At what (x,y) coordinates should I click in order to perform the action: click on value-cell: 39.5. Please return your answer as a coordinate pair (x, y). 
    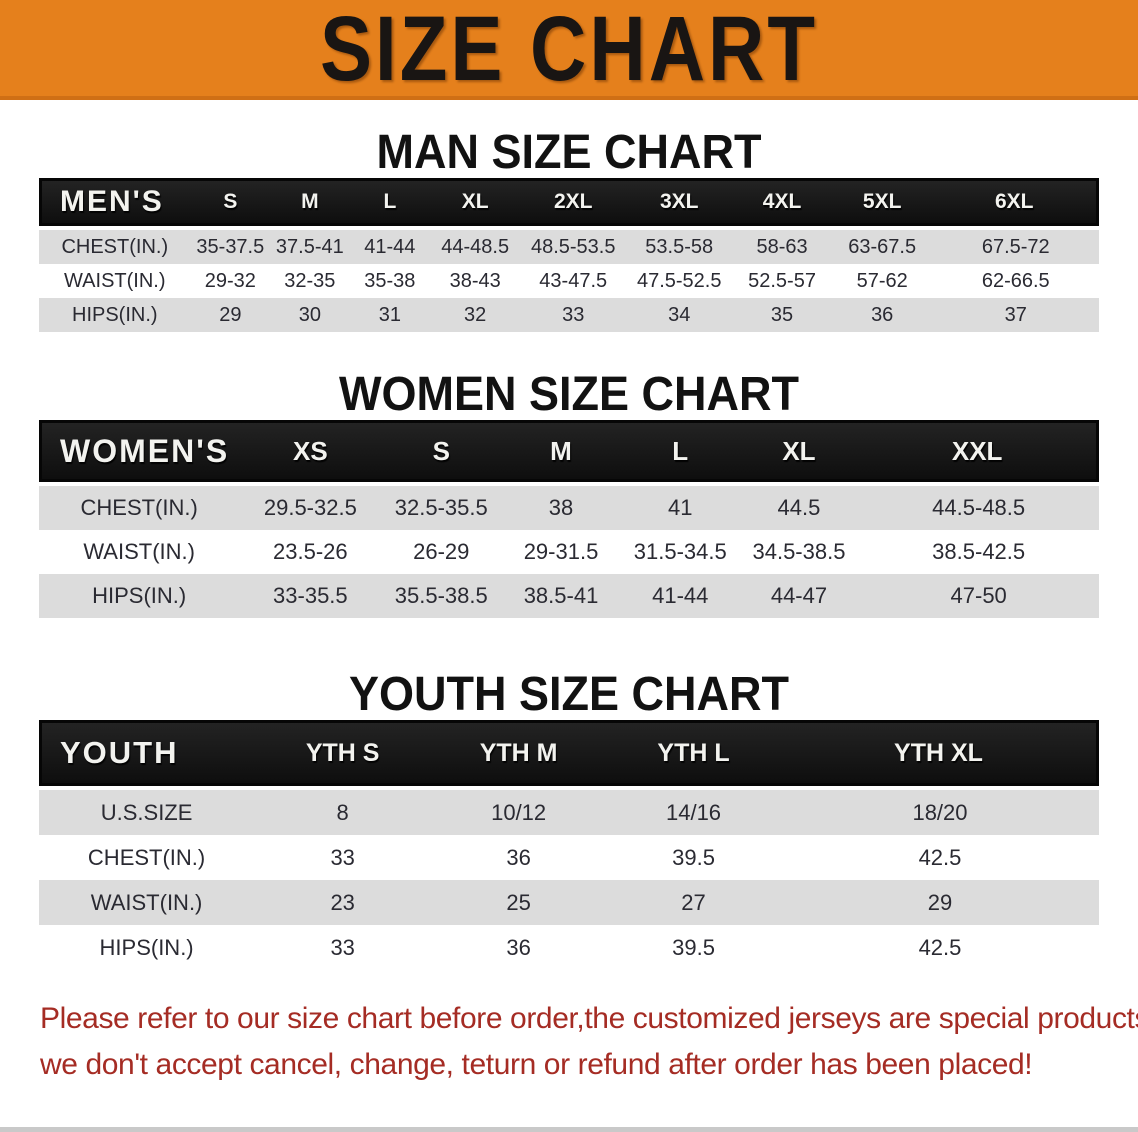
    Looking at the image, I should click on (693, 947).